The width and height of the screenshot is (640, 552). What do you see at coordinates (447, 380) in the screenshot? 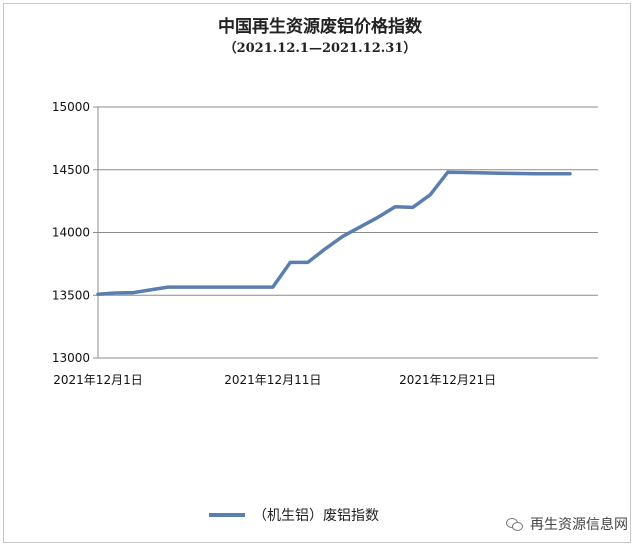
I see `x-tick-label: 2021年12月21日` at bounding box center [447, 380].